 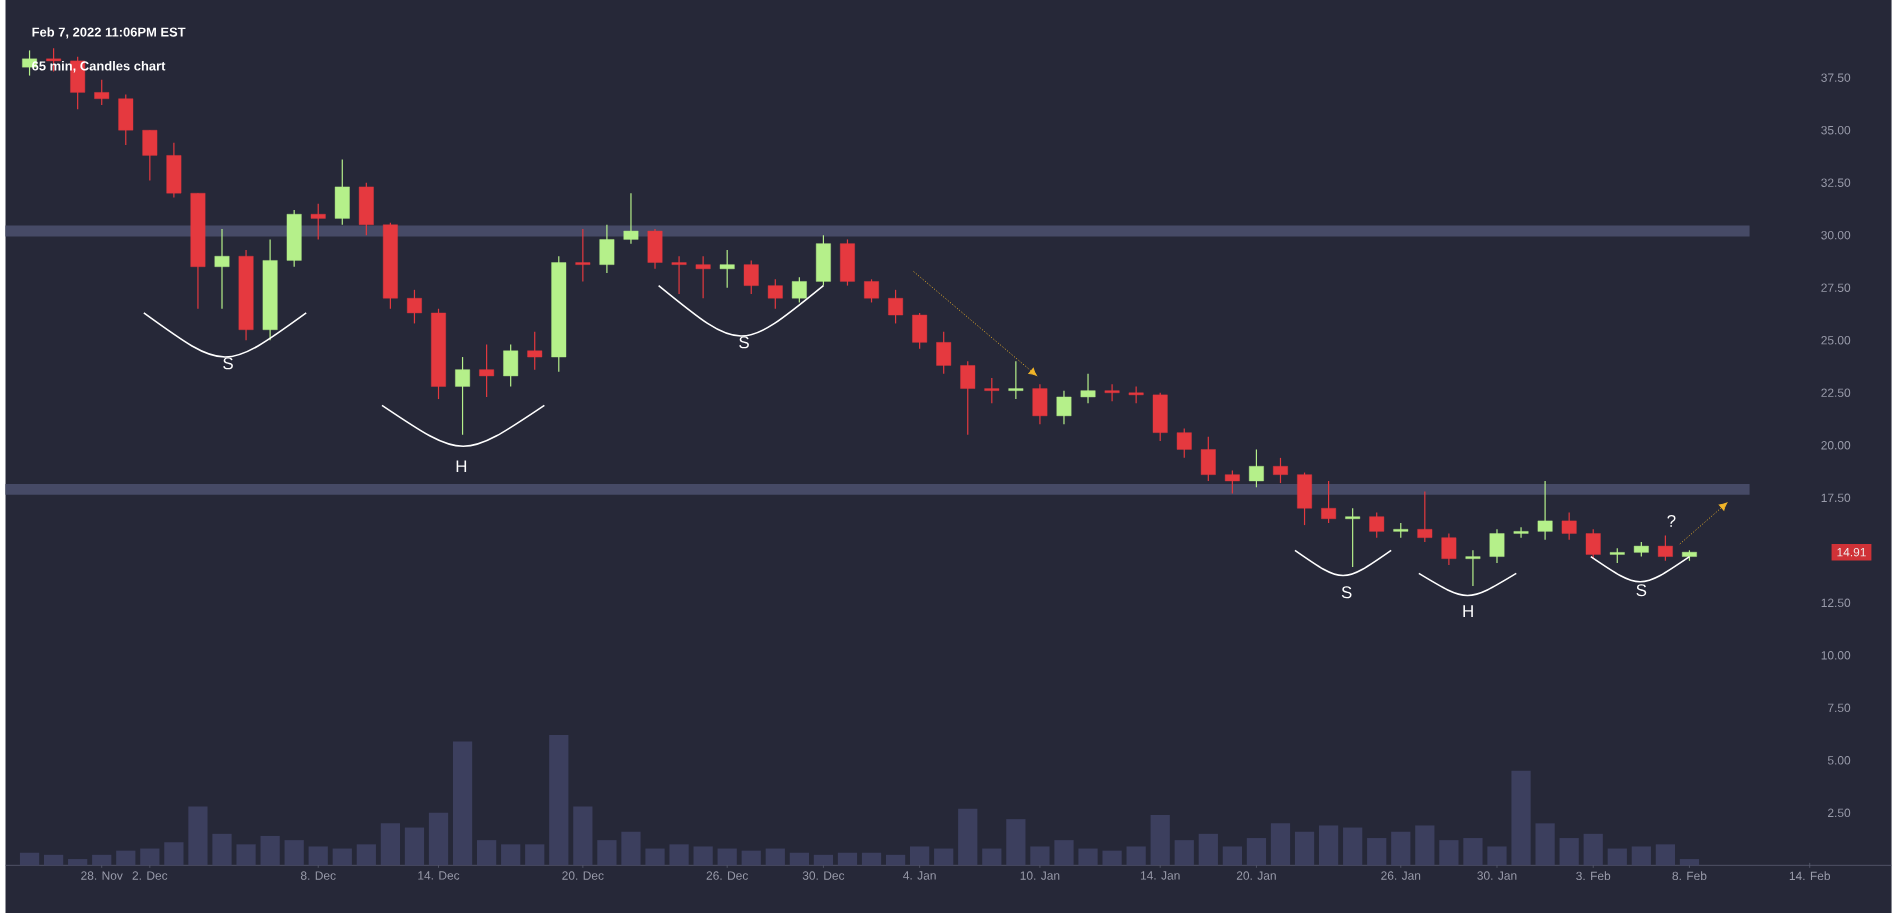 I want to click on y-tick-label: 30.00, so click(x=1836, y=235).